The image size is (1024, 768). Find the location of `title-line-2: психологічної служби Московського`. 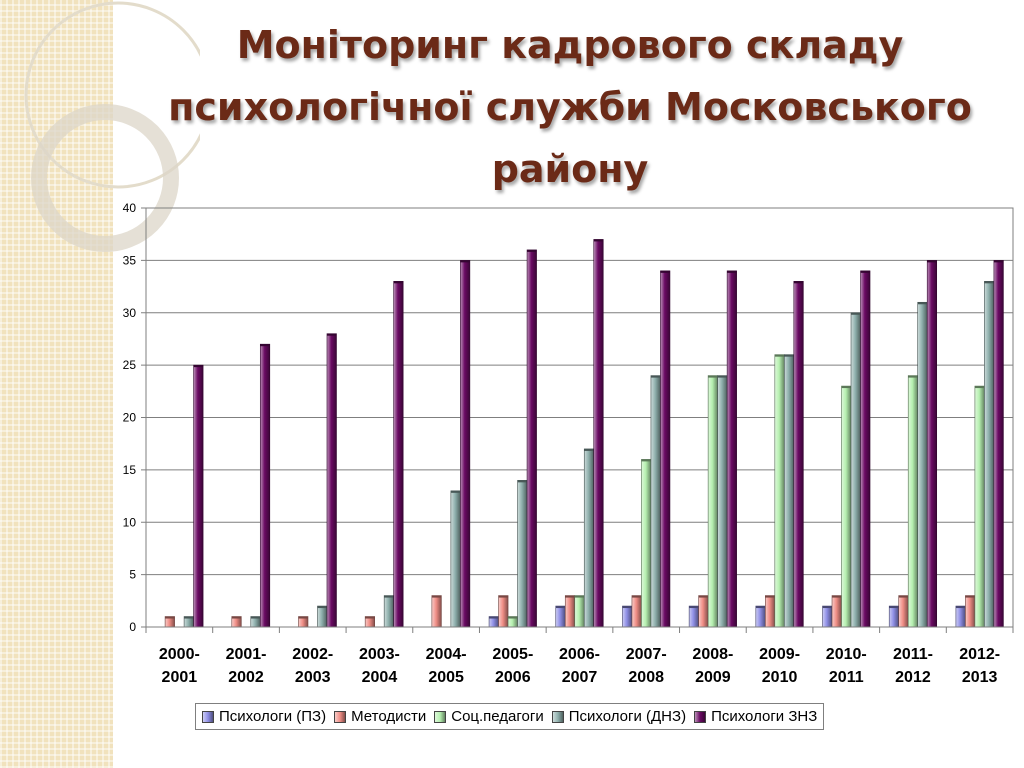

title-line-2: психологічної служби Московського is located at coordinates (570, 107).